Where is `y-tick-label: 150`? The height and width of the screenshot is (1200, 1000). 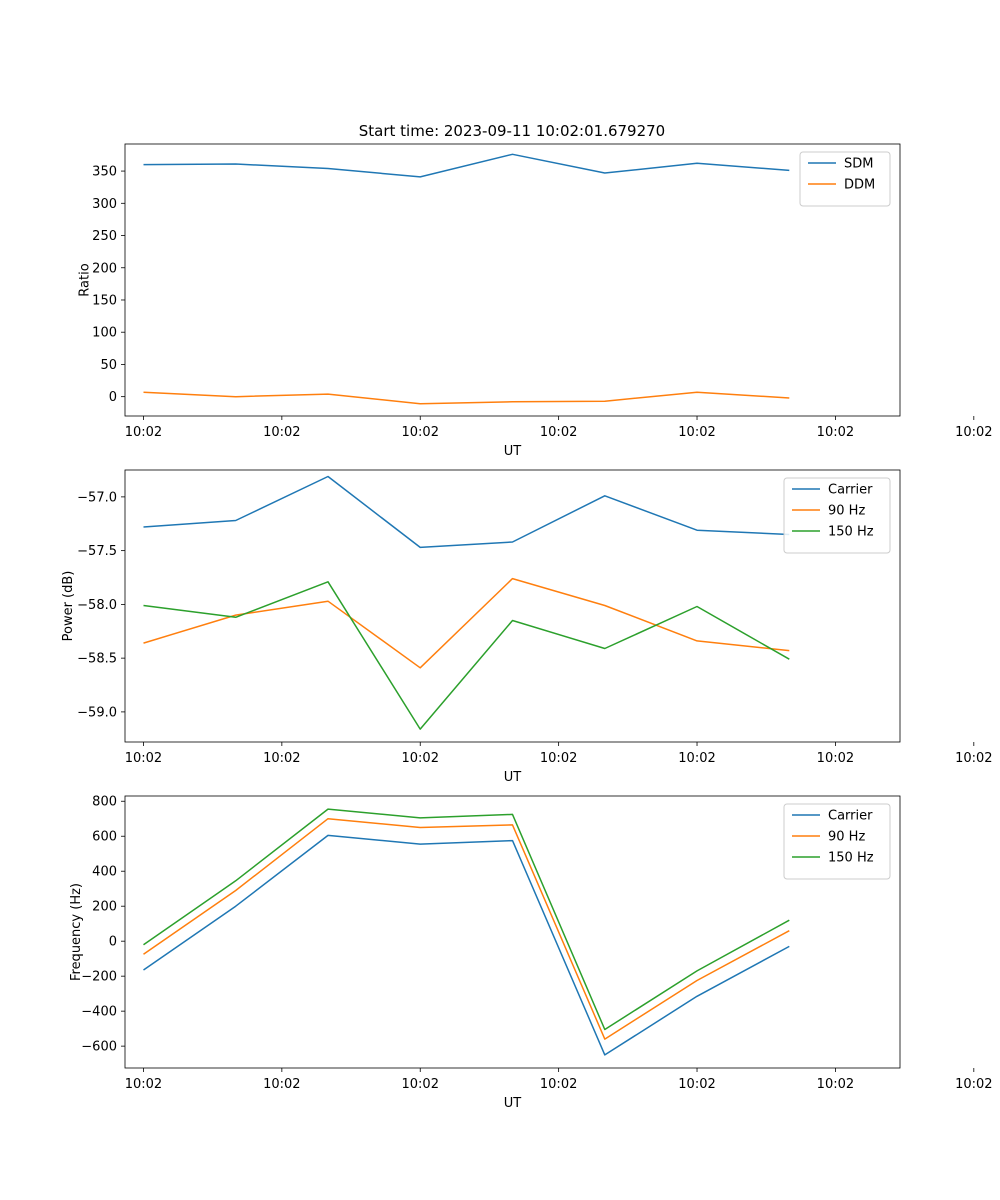 y-tick-label: 150 is located at coordinates (104, 300).